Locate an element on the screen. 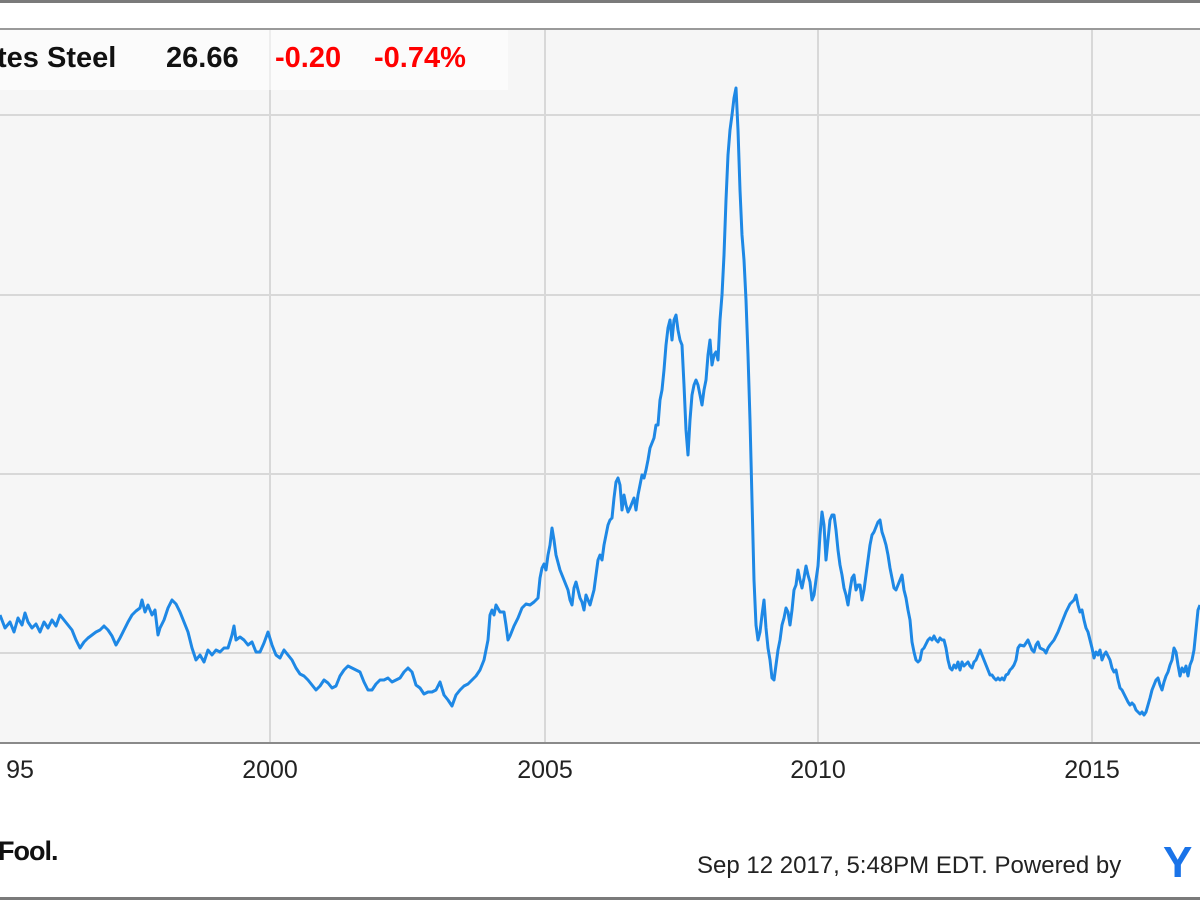  top-border is located at coordinates (600, 1).